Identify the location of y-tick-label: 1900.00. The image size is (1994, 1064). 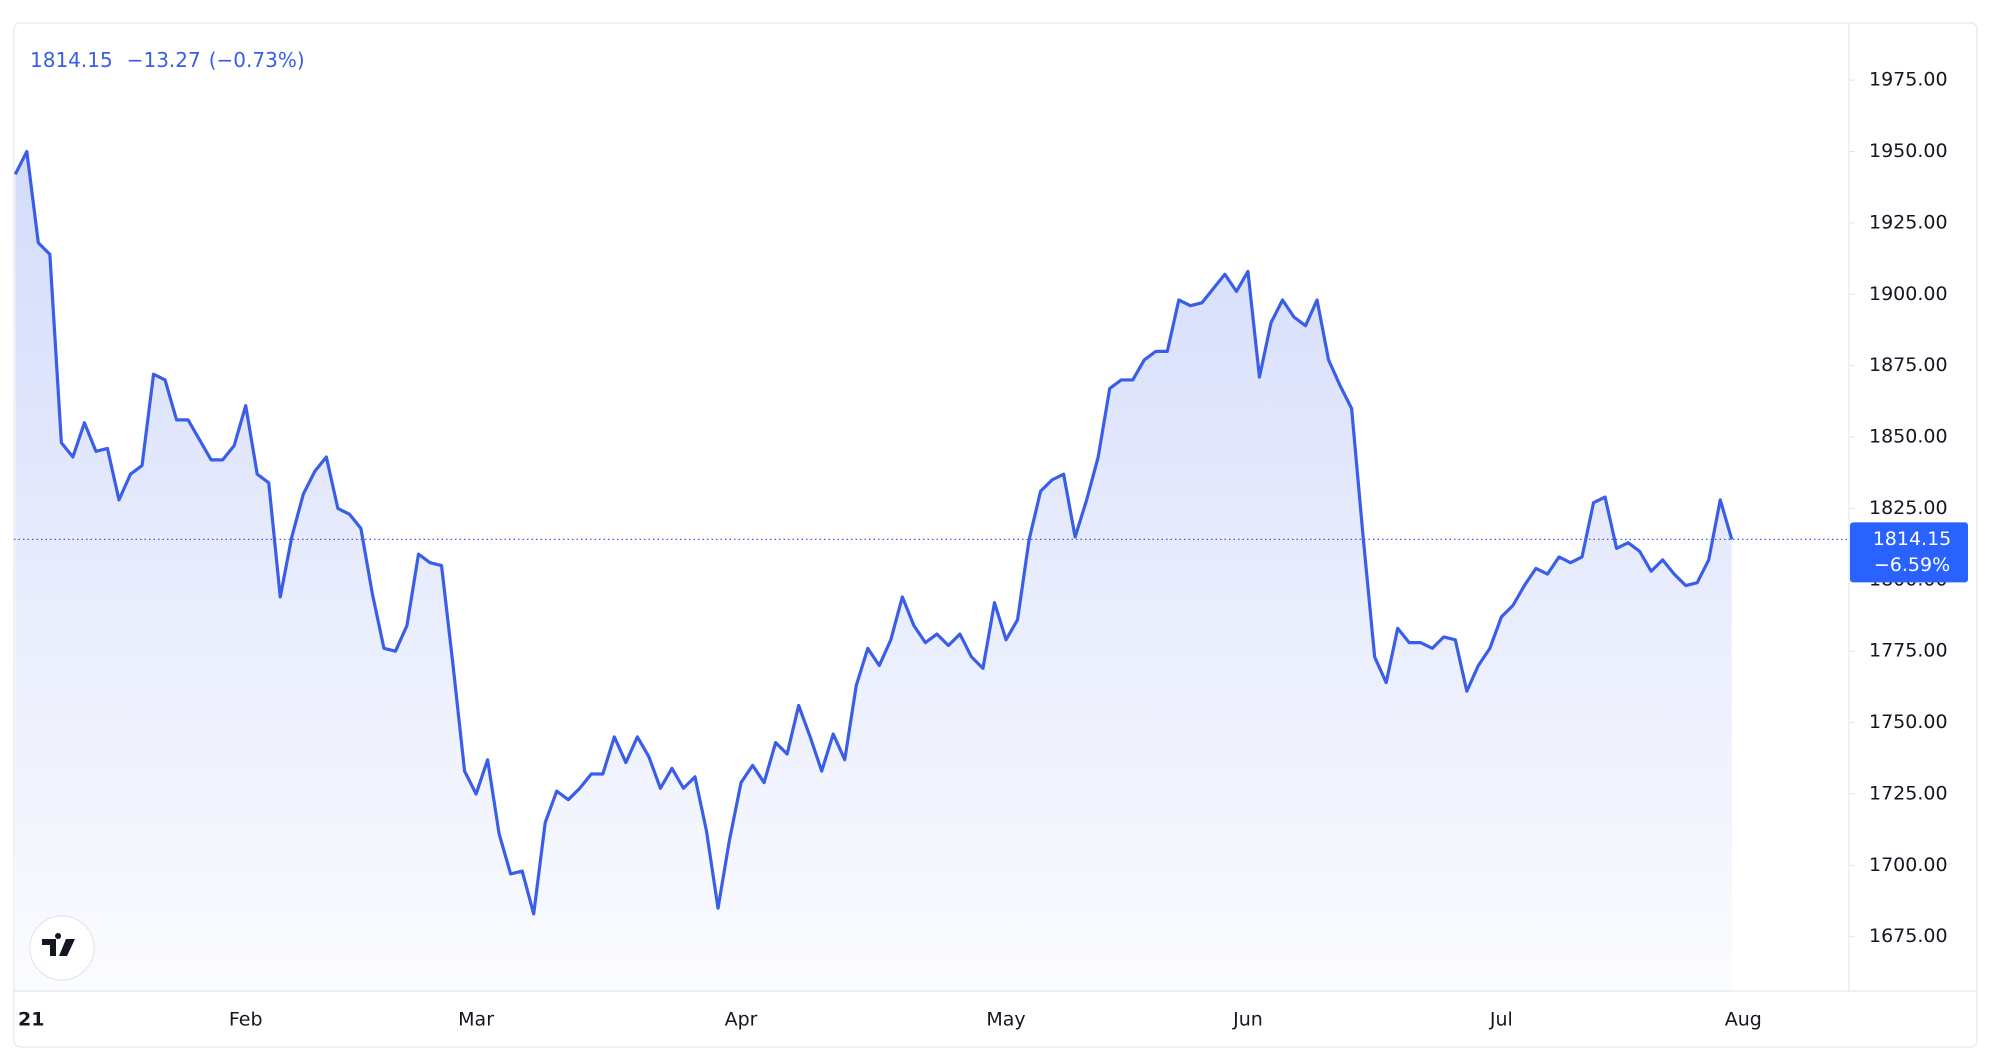
(1908, 294).